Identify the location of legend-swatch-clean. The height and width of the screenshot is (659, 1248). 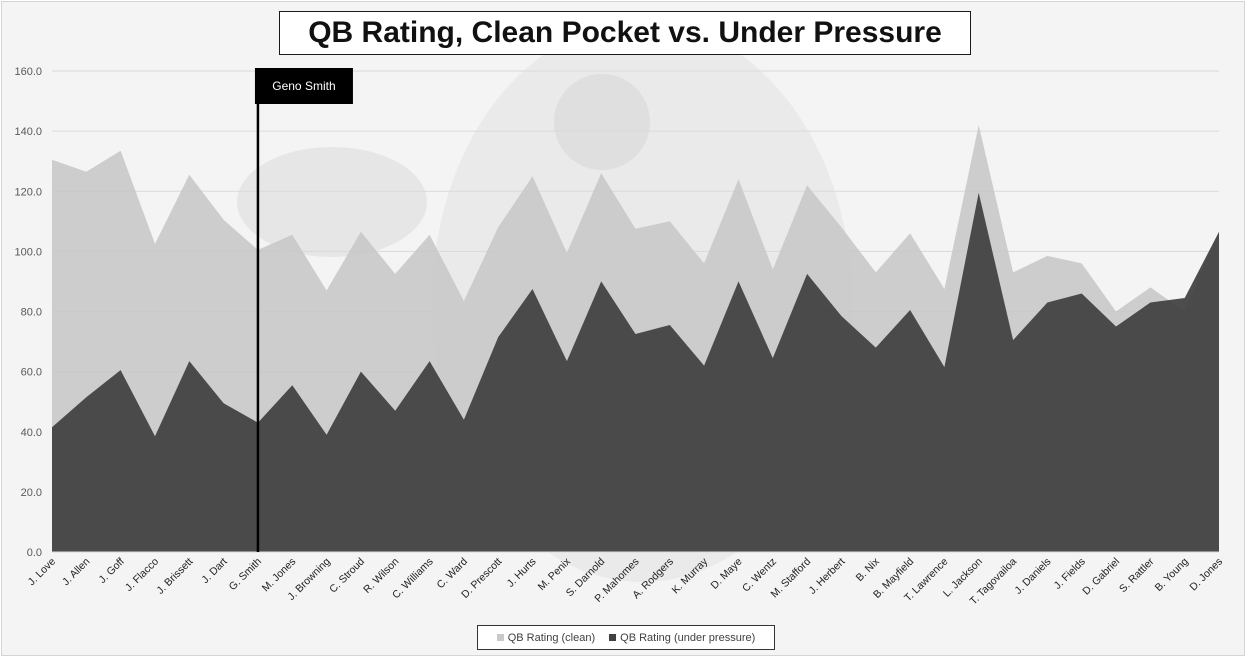
(500, 637).